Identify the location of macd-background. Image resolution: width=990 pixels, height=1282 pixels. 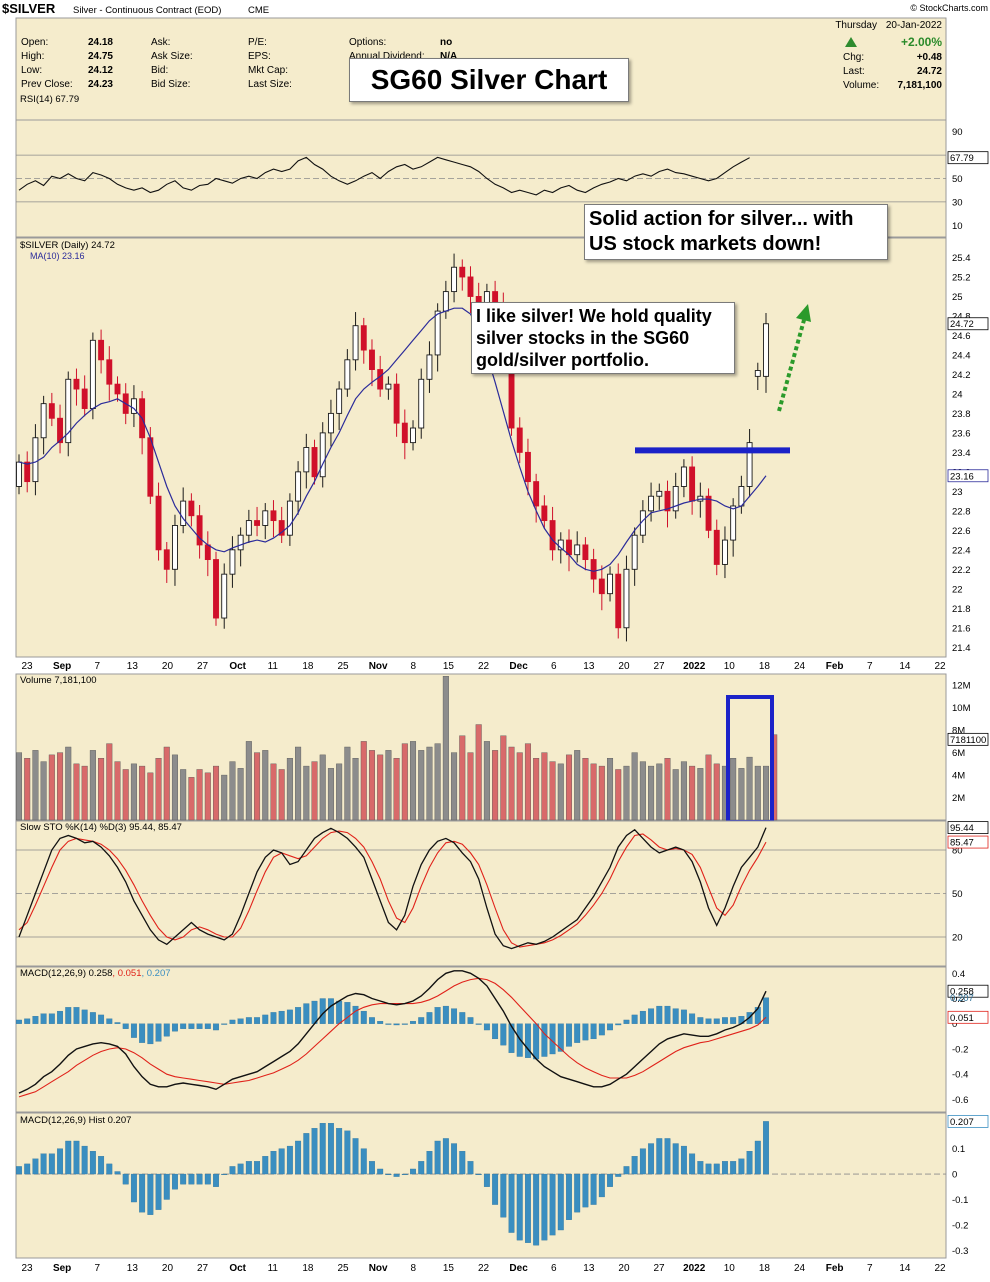
(481, 1039).